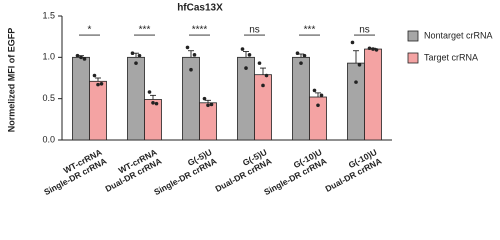 The height and width of the screenshot is (240, 500). I want to click on chart-title: hfCas13X, so click(200, 8).